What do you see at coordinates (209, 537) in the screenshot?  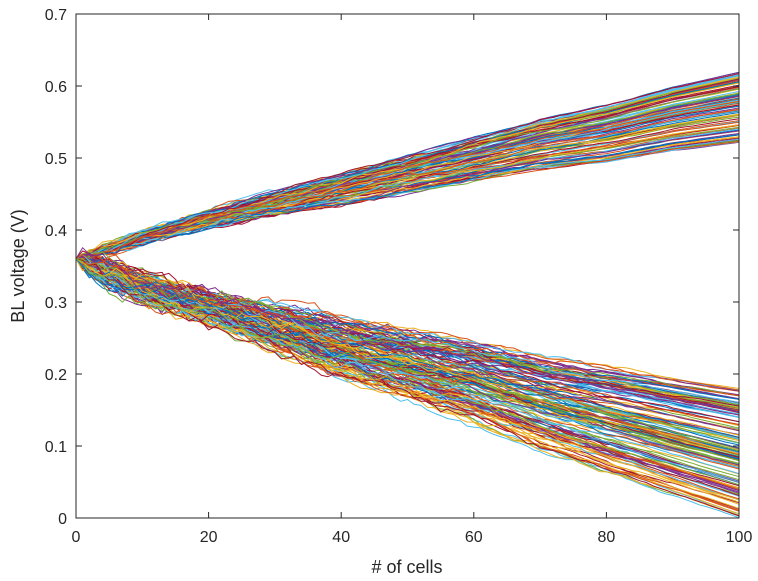 I see `x-tick-label: 20` at bounding box center [209, 537].